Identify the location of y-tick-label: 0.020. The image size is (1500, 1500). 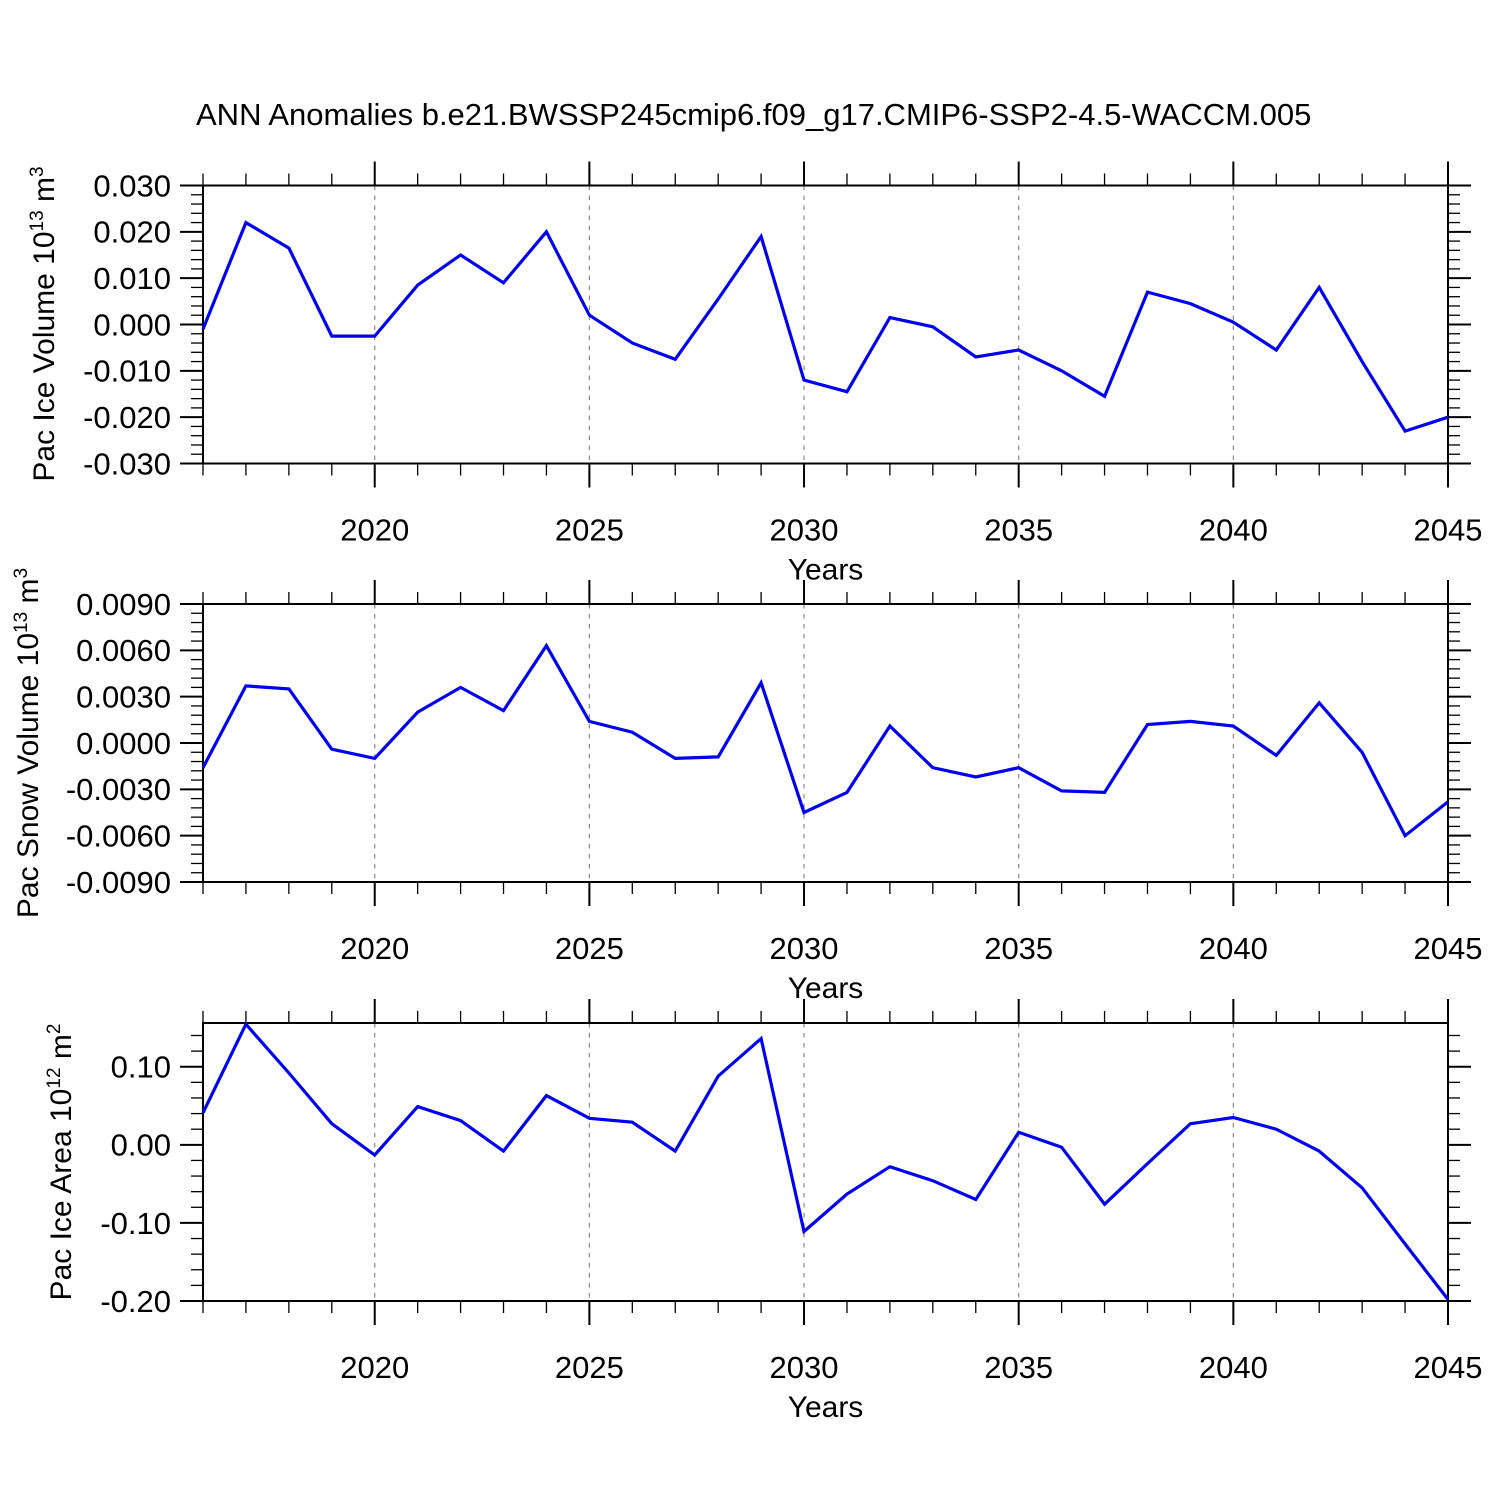
(132, 232).